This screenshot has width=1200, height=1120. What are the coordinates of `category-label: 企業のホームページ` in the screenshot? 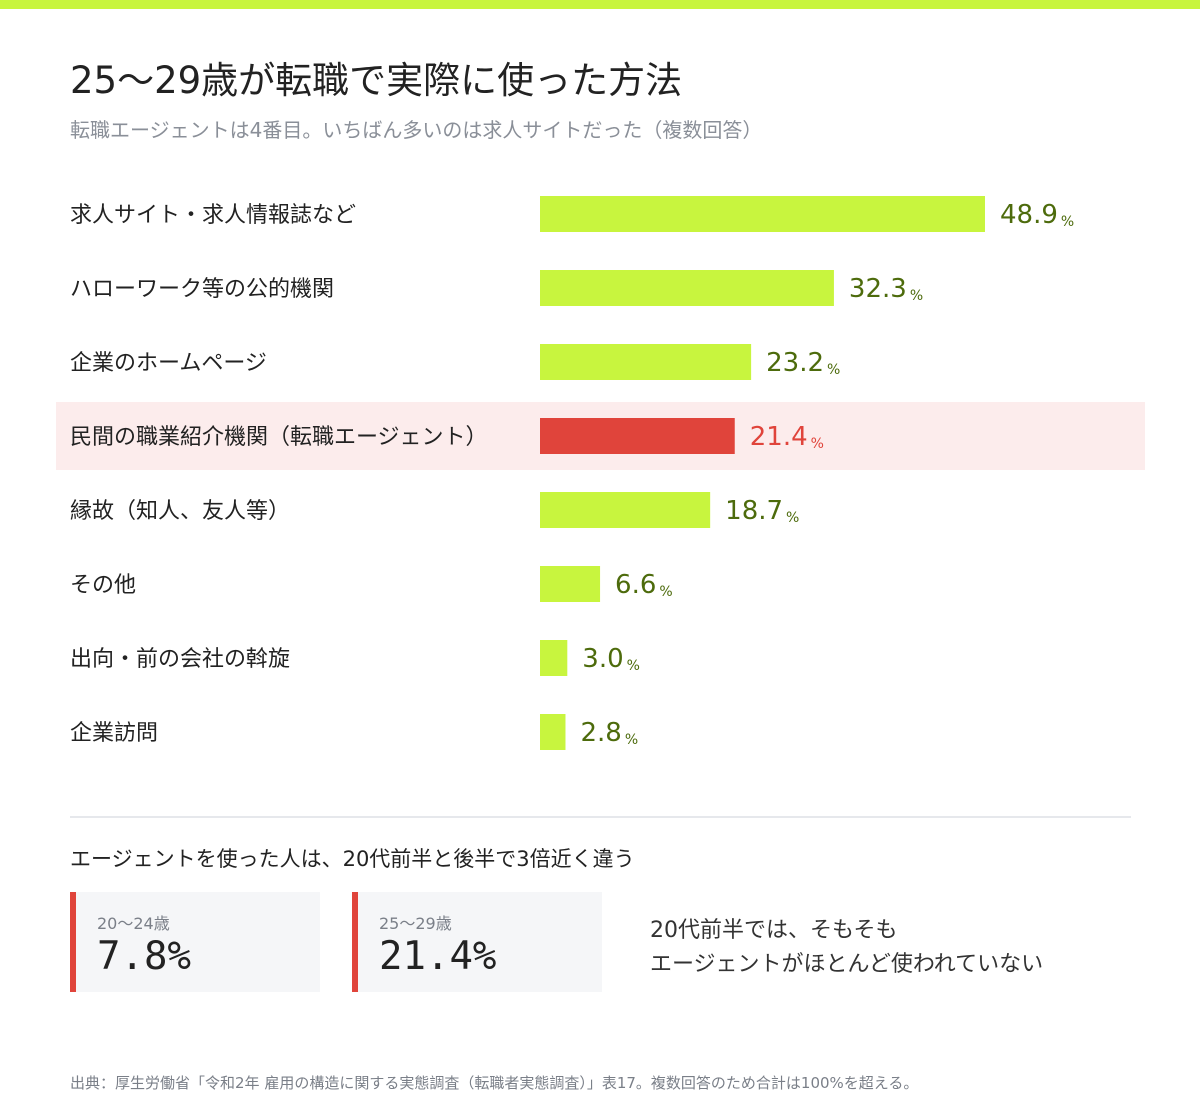 It's located at (168, 363).